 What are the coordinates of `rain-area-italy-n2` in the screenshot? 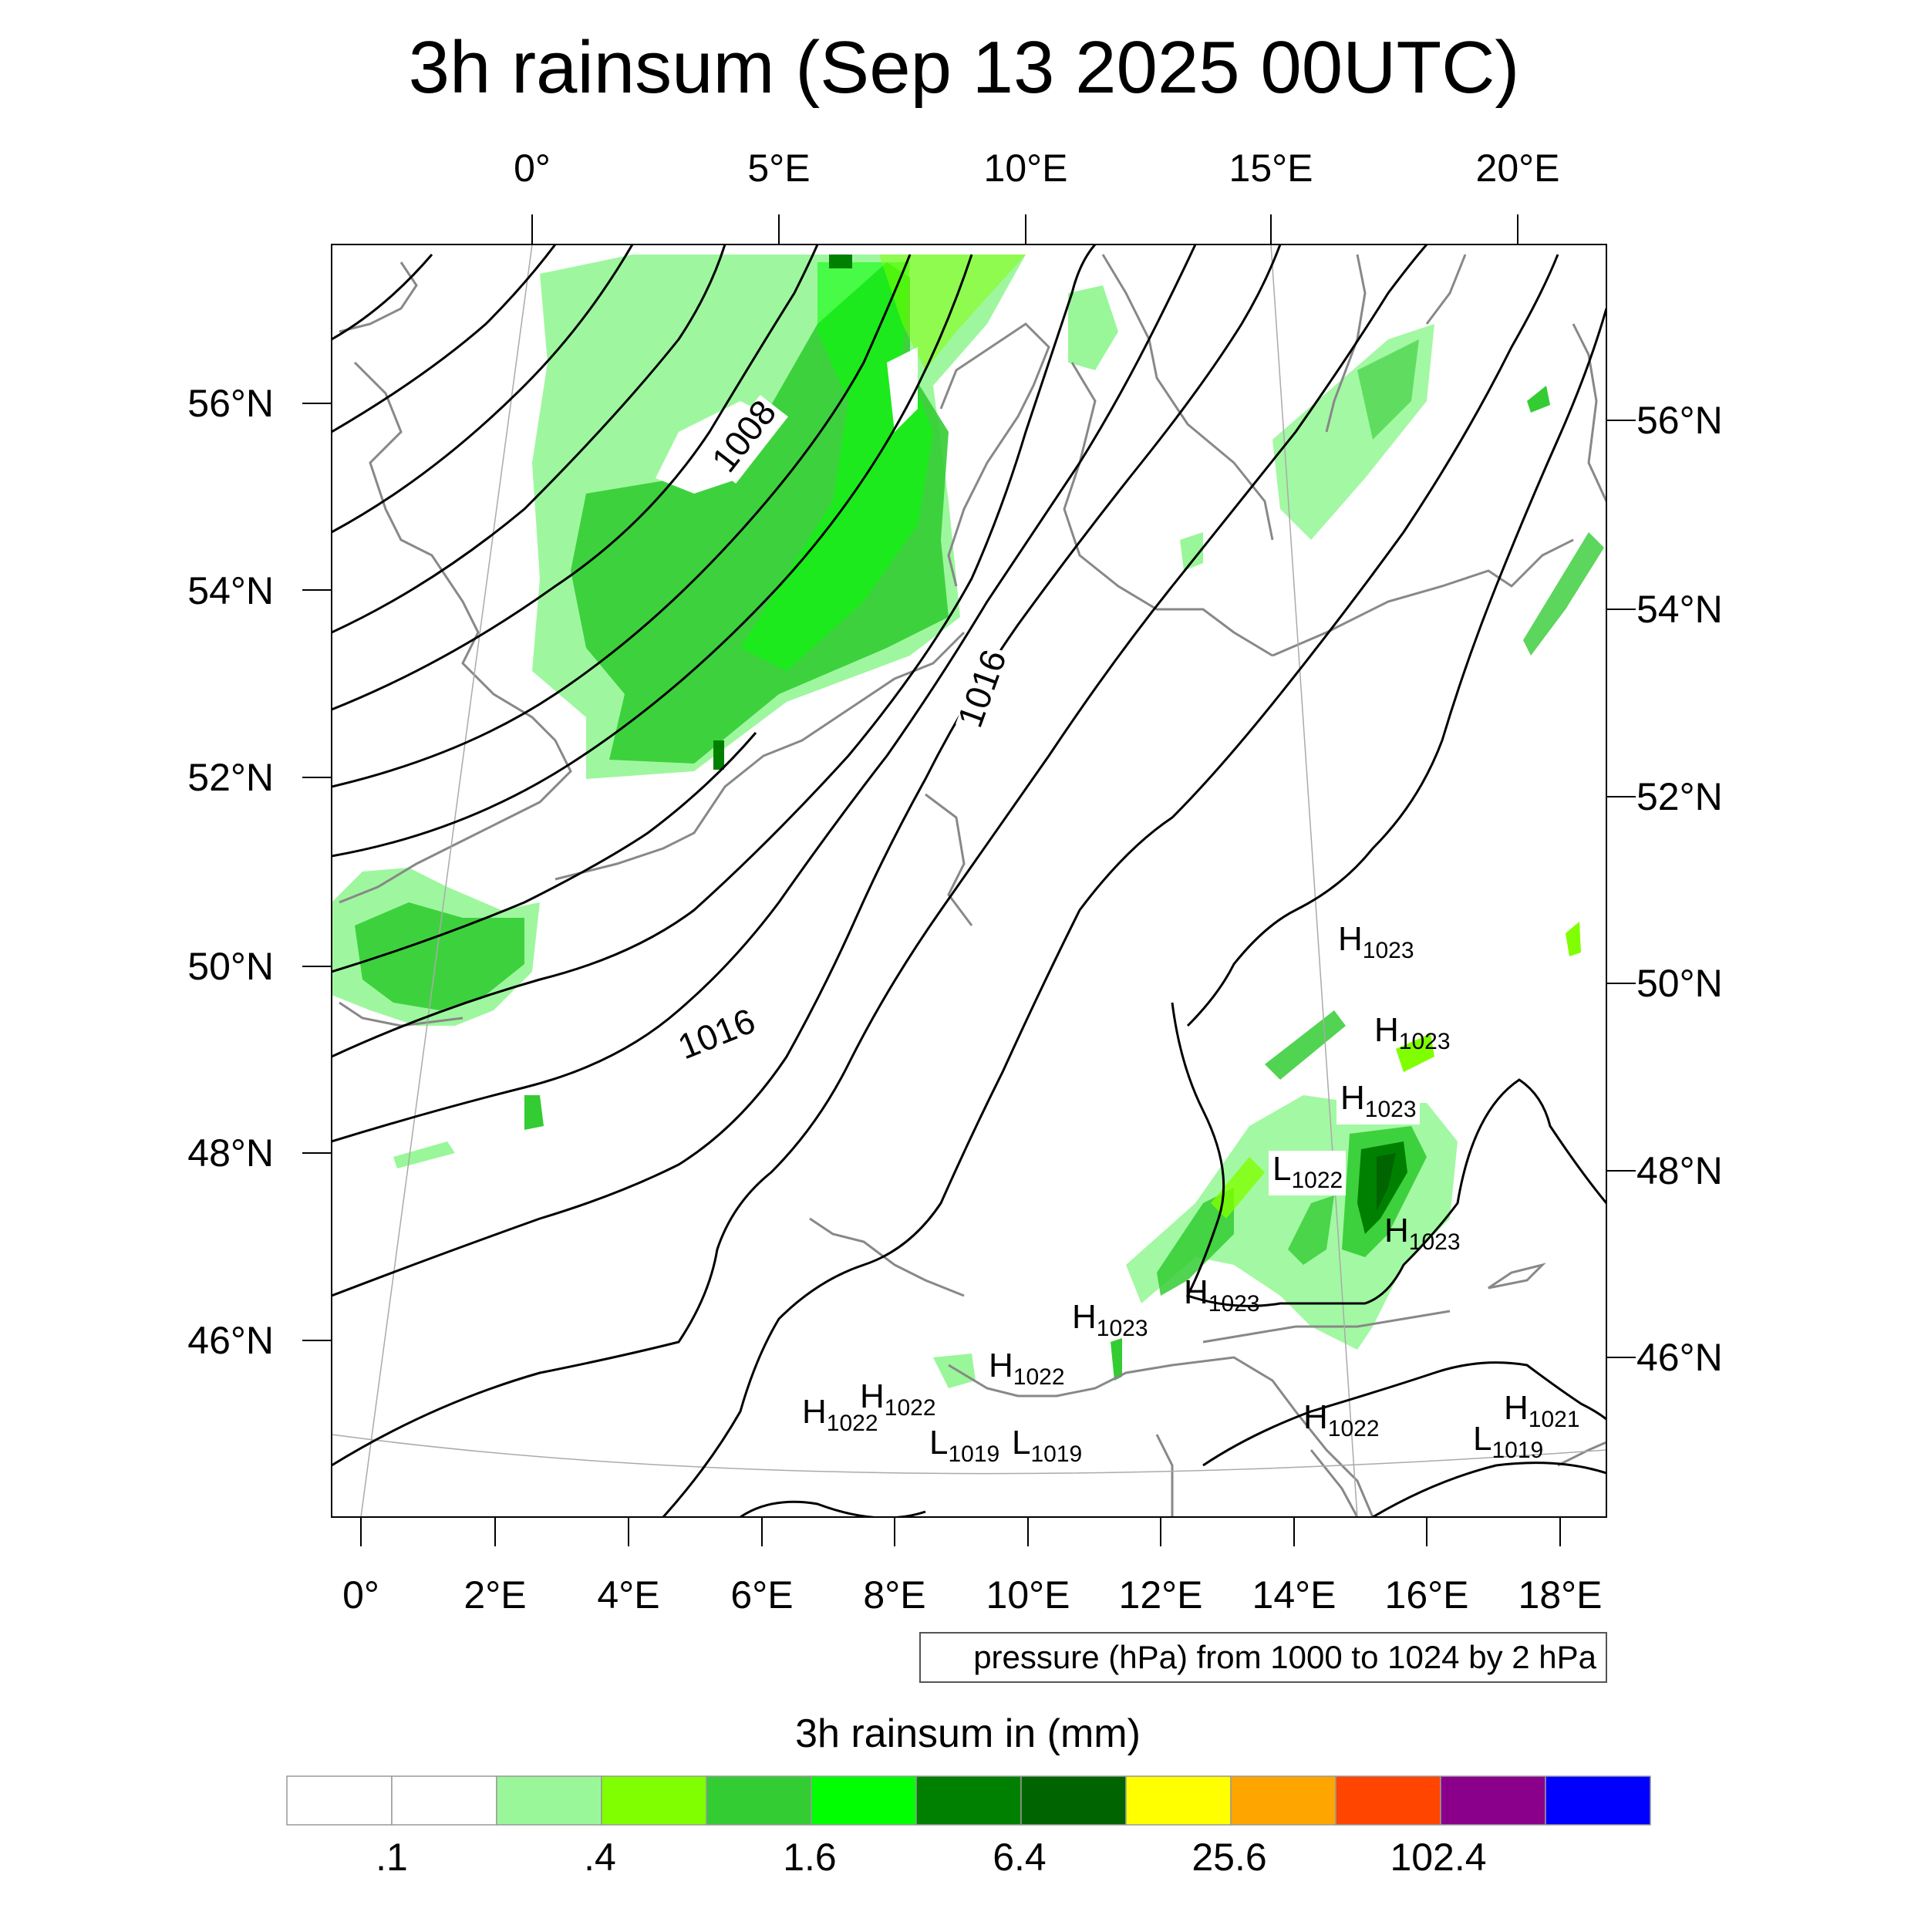 It's located at (1116, 1359).